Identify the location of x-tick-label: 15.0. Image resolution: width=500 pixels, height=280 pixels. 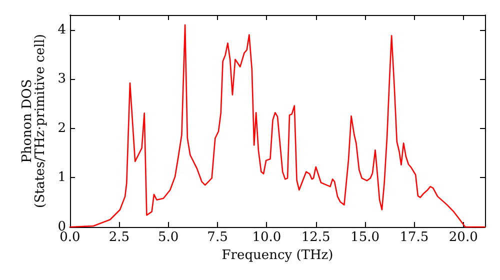
(365, 237).